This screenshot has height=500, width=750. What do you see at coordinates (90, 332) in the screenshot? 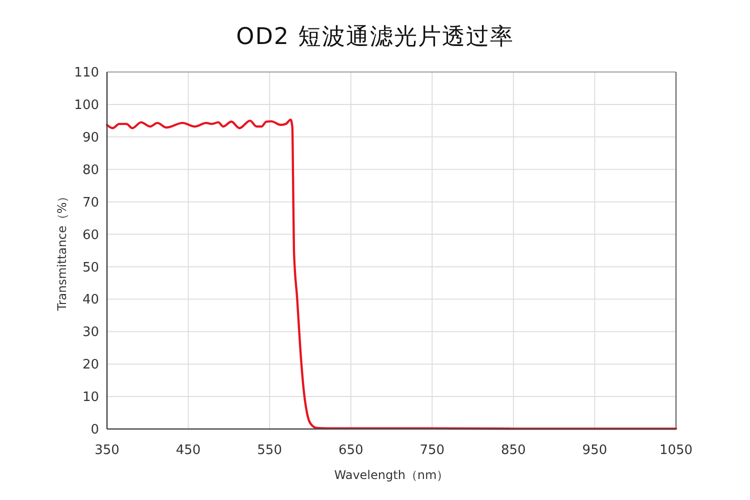
I see `y-tick-label: 30` at bounding box center [90, 332].